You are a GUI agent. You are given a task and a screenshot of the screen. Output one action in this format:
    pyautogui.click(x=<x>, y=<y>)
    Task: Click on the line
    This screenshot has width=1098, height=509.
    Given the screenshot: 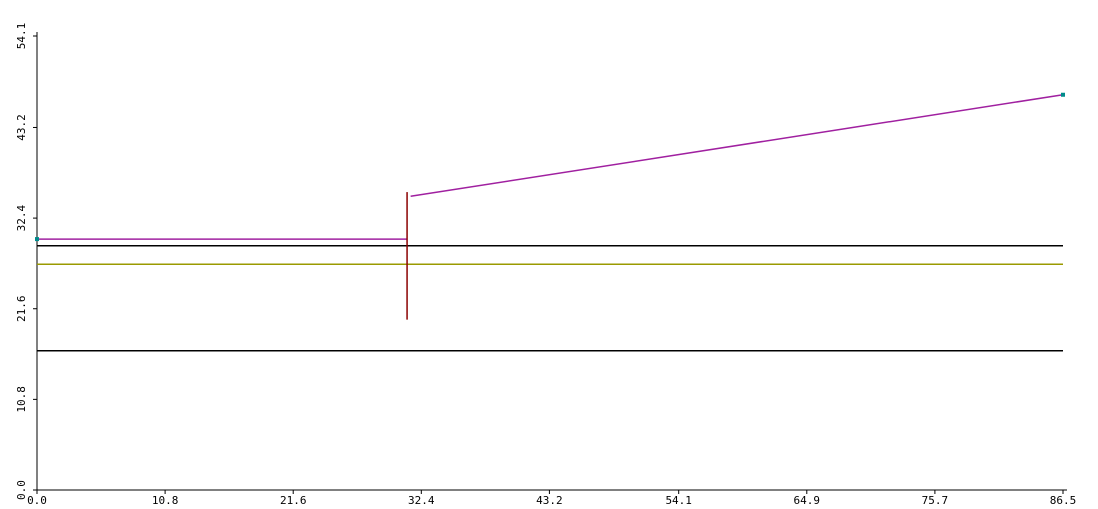 What is the action you would take?
    pyautogui.click(x=737, y=146)
    